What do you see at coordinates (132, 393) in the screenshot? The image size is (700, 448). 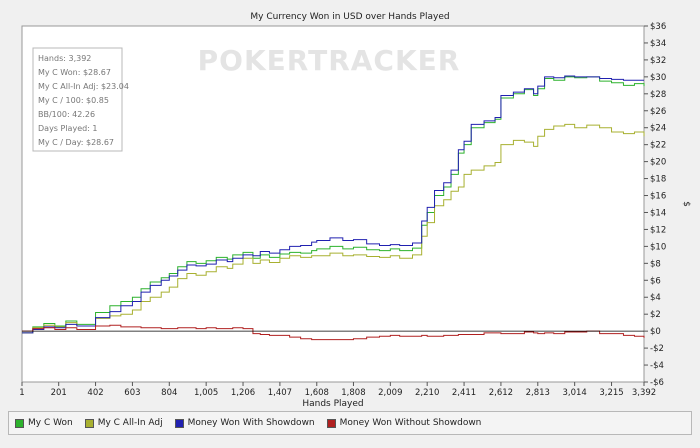 I see `x-tick-label: 603` at bounding box center [132, 393].